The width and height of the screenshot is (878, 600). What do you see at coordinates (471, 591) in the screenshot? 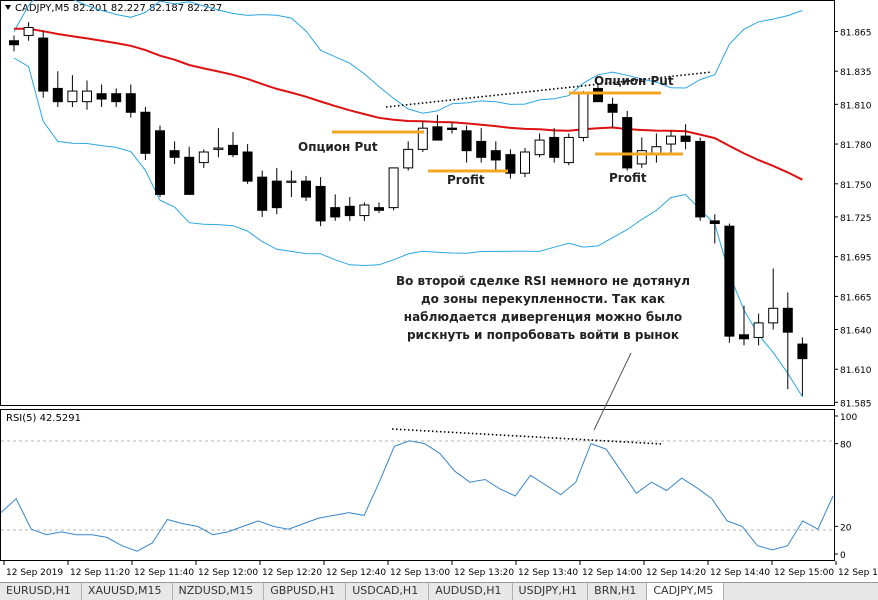
I see `chart-tab-audusd-h1: AUDUSD,H1` at bounding box center [471, 591].